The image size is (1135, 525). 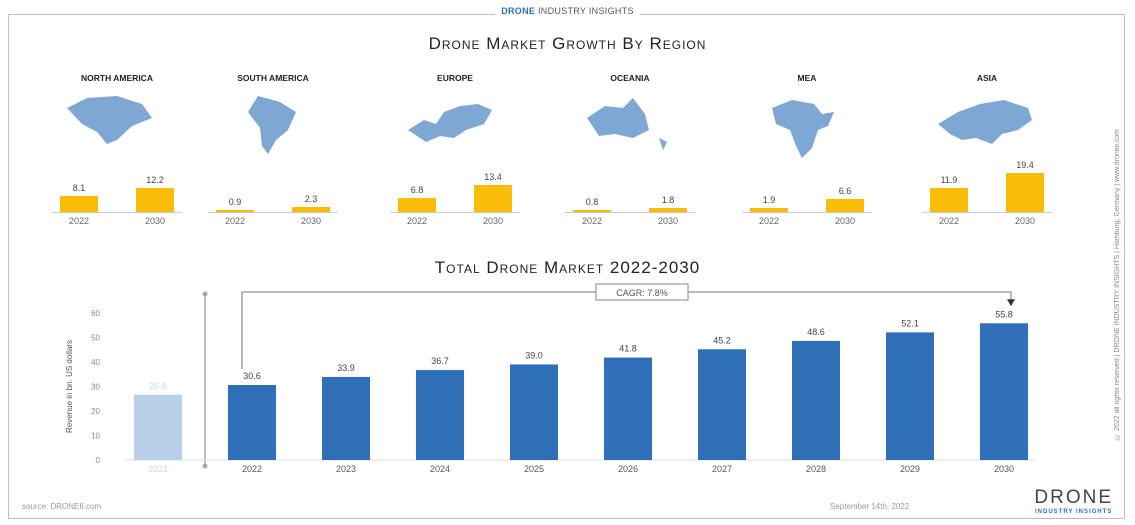 I want to click on europe-map-icon-shape, so click(x=450, y=123).